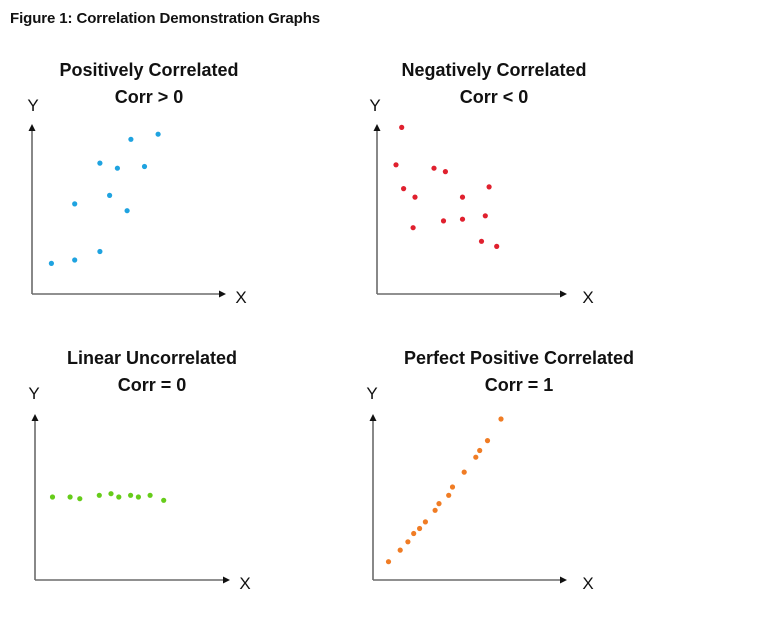 The height and width of the screenshot is (624, 769). Describe the element at coordinates (519, 385) in the screenshot. I see `panel-corr-label: Corr = 1` at that location.